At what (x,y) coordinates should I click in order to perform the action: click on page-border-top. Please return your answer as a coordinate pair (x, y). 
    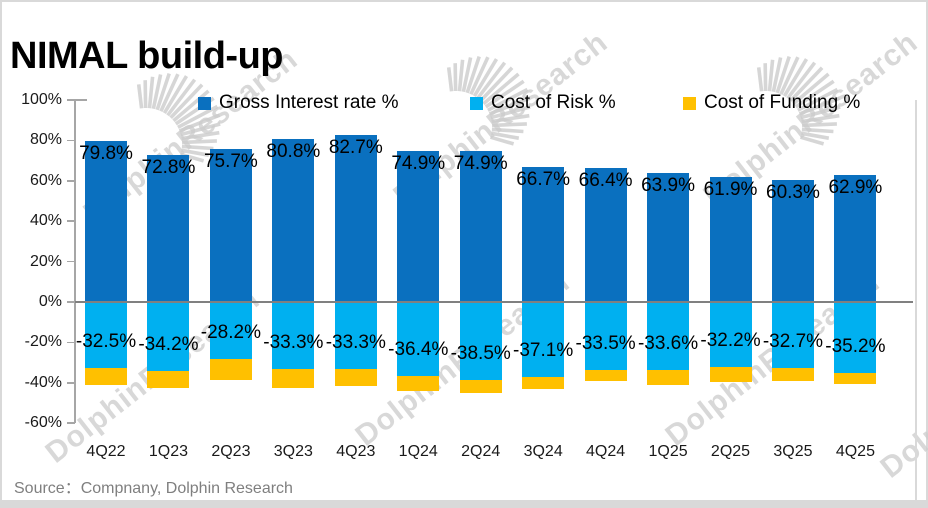
    Looking at the image, I should click on (464, 1).